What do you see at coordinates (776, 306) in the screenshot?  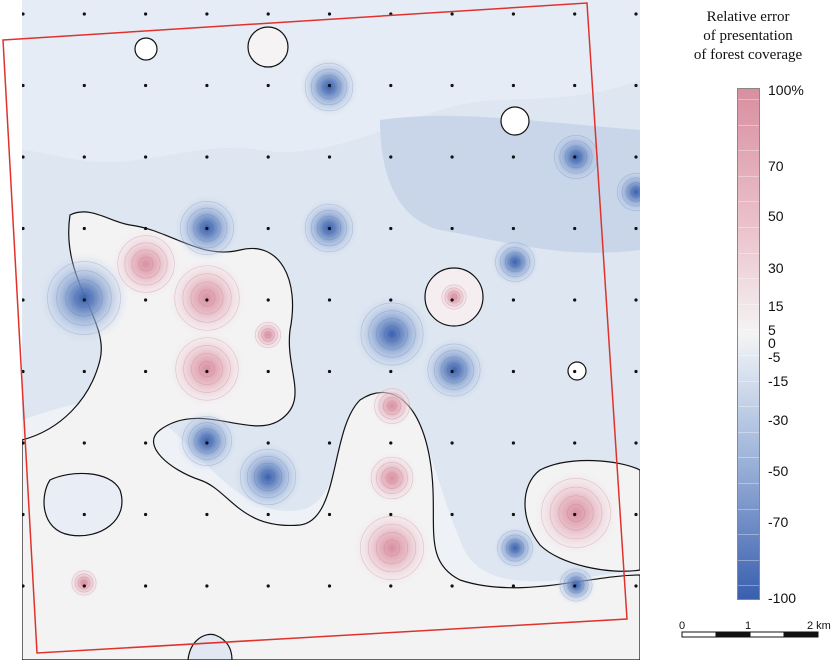 I see `legend-tick-label: 15` at bounding box center [776, 306].